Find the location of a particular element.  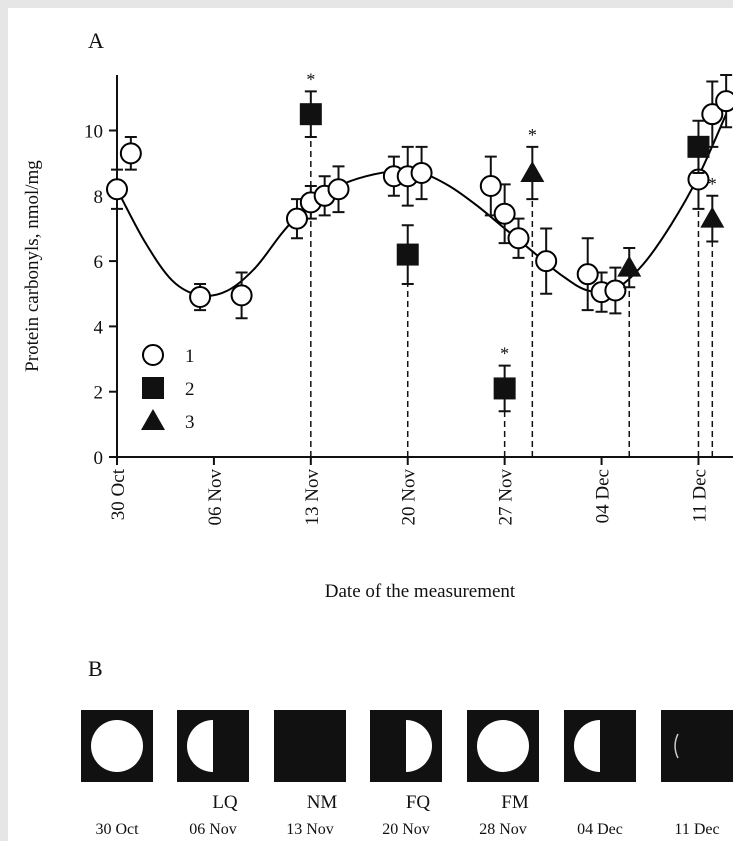

x-tick-label: 06 Nov is located at coordinates (215, 497).